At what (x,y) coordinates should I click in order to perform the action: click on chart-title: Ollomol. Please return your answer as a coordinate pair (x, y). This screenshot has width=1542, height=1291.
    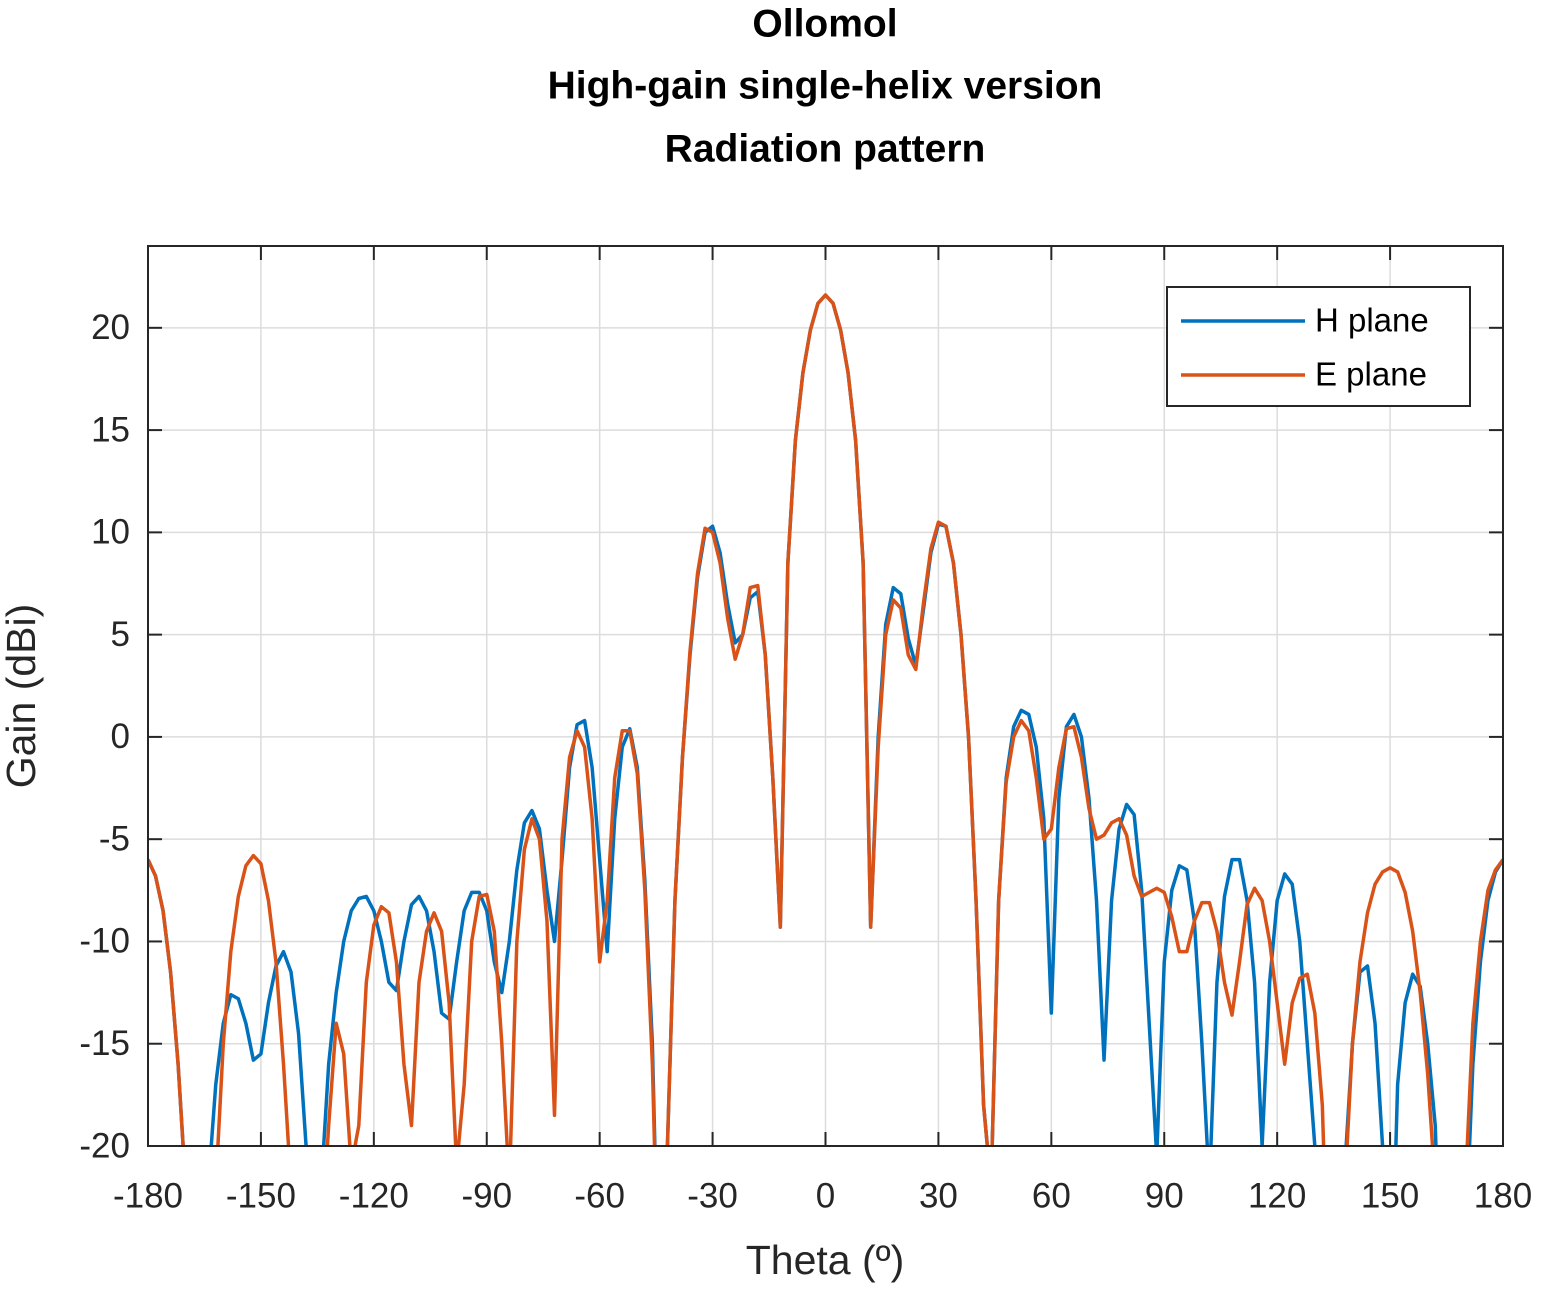
    Looking at the image, I should click on (824, 23).